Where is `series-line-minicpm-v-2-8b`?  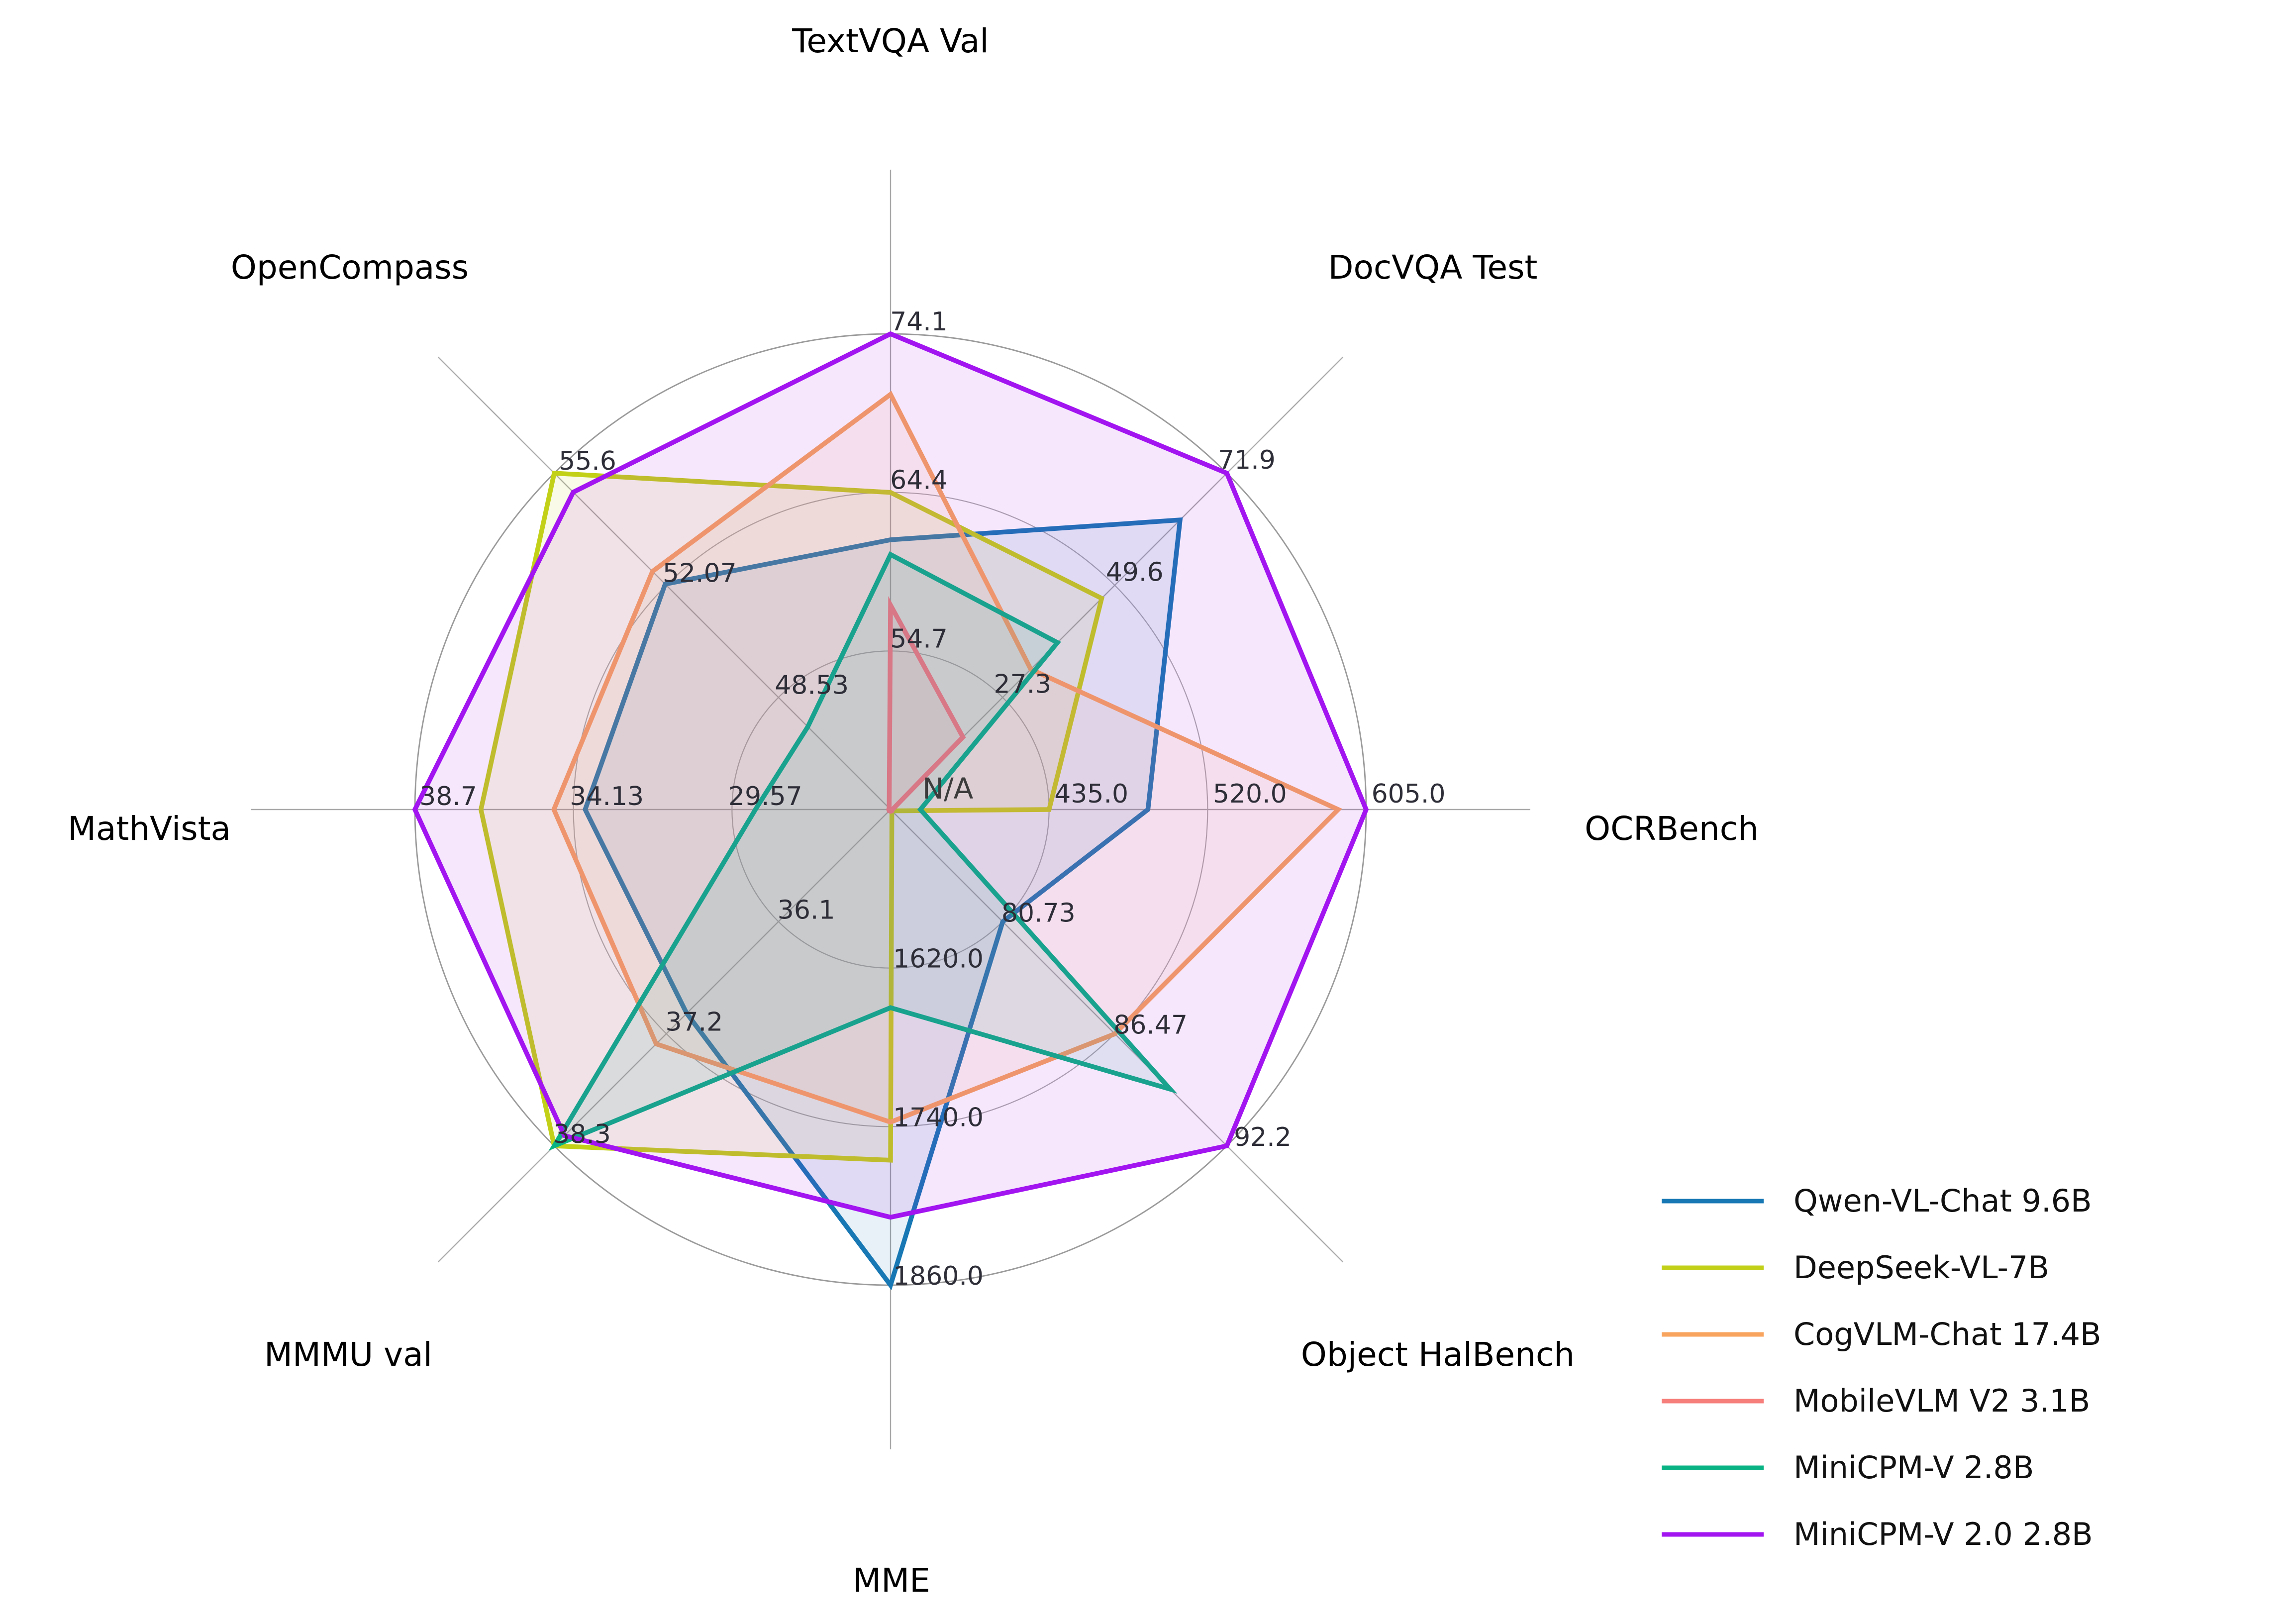 series-line-minicpm-v-2-8b is located at coordinates (863, 851).